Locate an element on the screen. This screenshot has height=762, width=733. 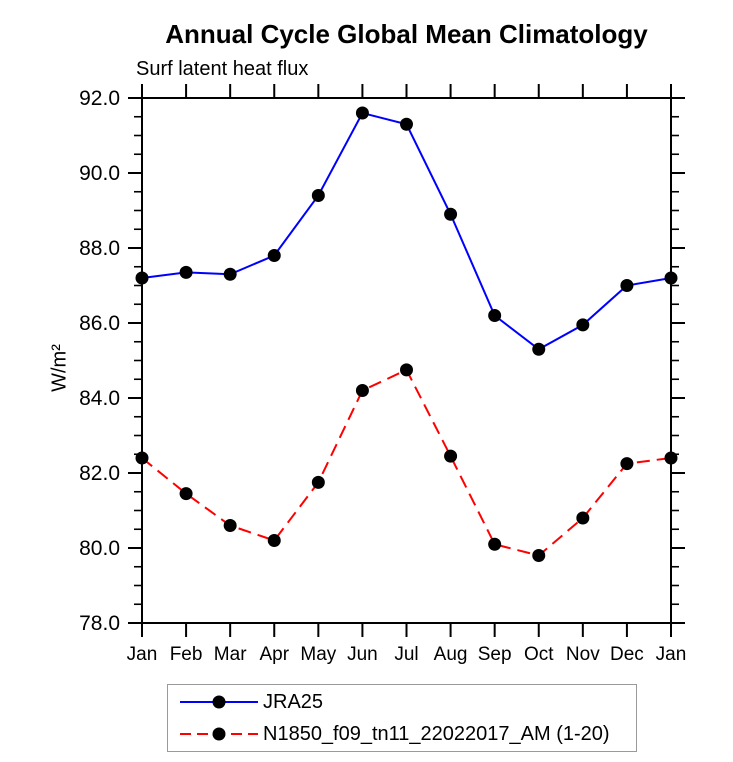
legend-label-n1850: N1850_f09_tn11_22022017_AM (1-20) is located at coordinates (436, 733).